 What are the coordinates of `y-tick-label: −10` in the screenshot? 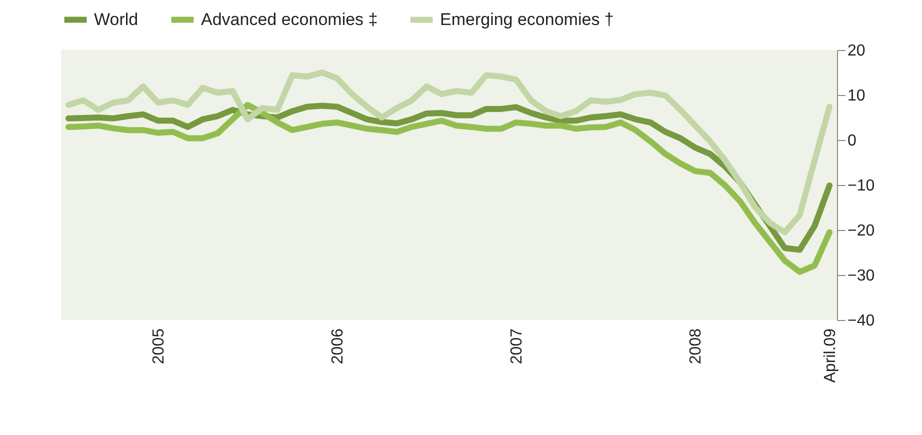 It's located at (861, 186).